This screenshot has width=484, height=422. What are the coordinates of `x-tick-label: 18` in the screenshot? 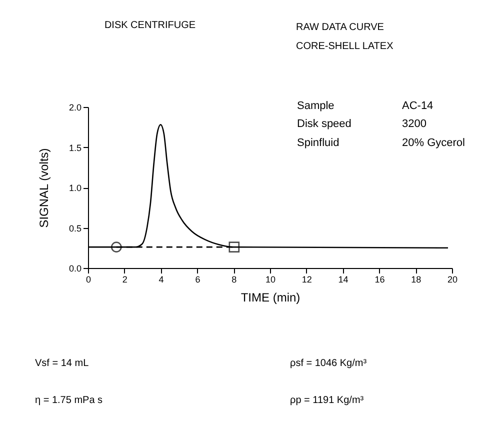 It's located at (416, 279).